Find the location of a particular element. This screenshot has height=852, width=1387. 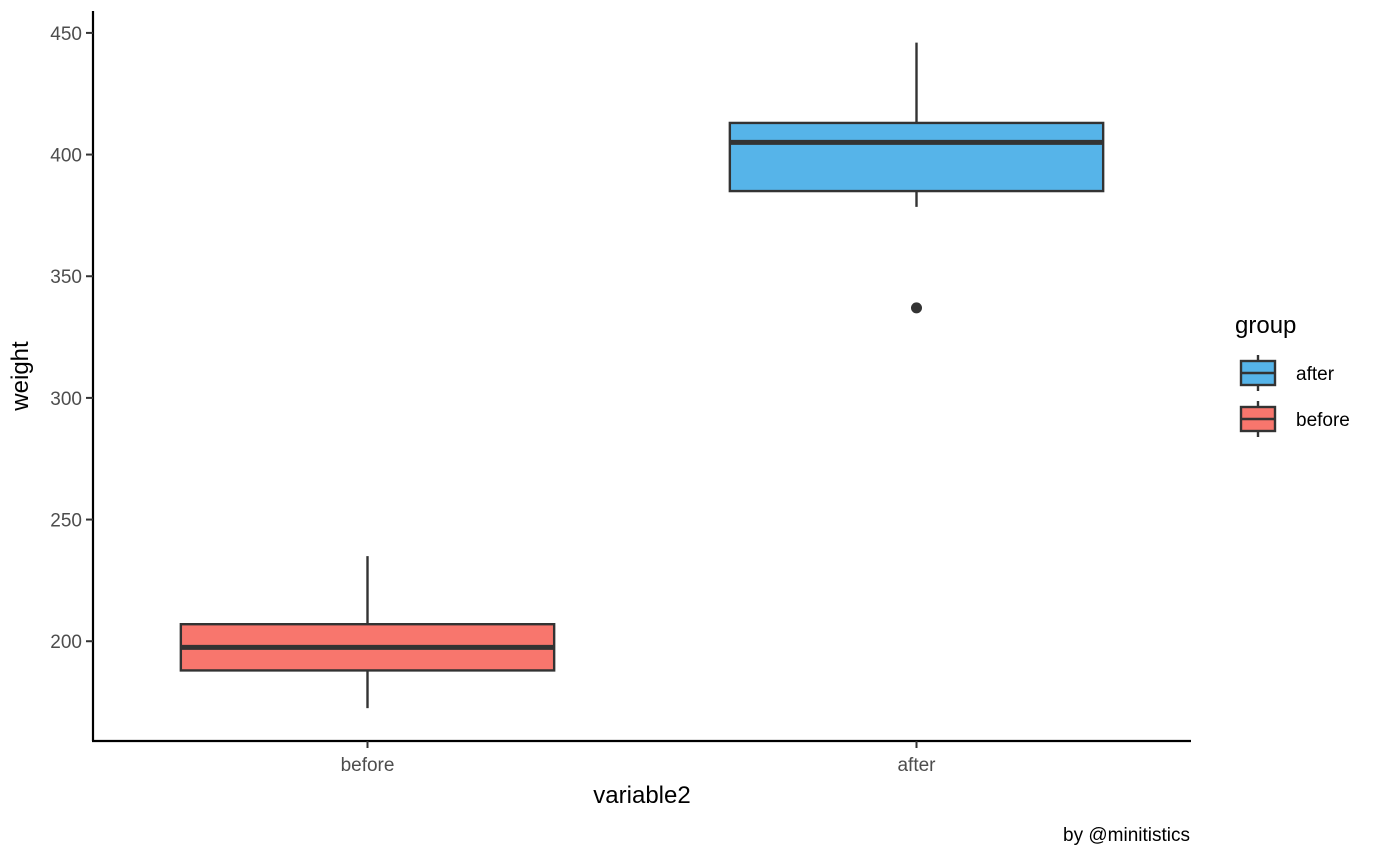

outlier-point is located at coordinates (916, 308).